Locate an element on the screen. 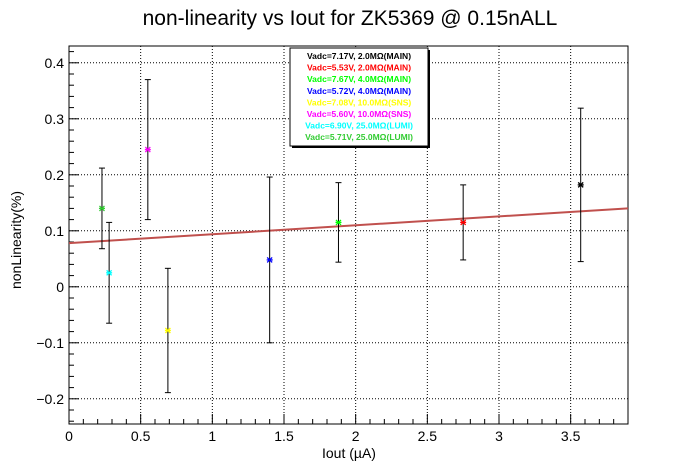 This screenshot has height=474, width=698. legend-entry: Vadc=7.08V, 10.0MΩ(SNS) is located at coordinates (359, 102).